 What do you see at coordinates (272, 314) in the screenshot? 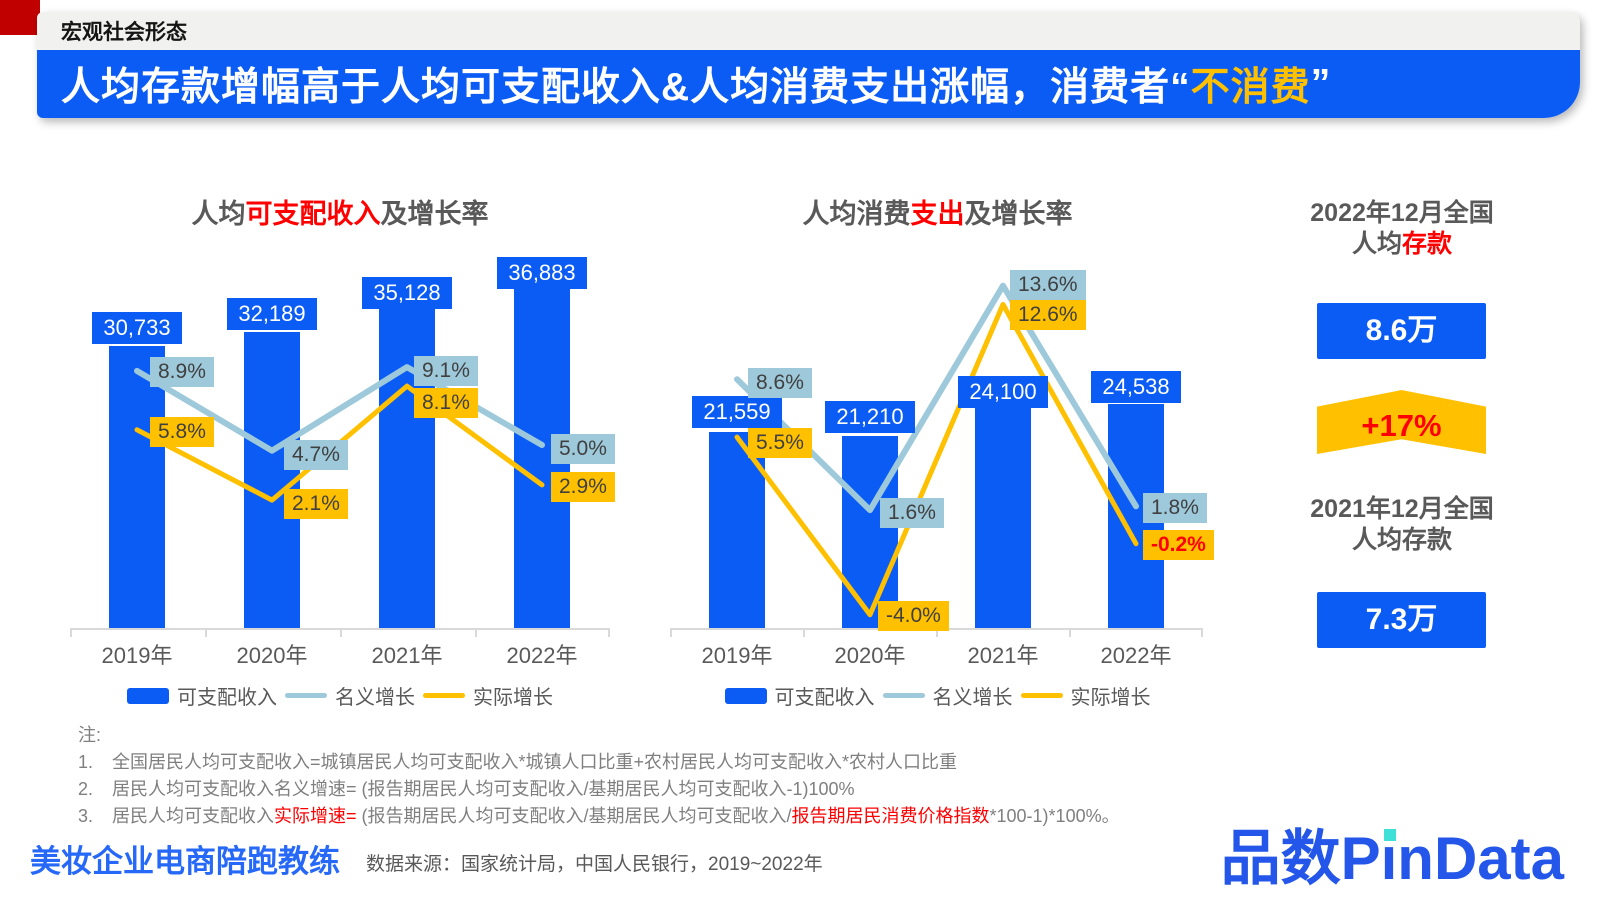
I see `value-label: 32,189` at bounding box center [272, 314].